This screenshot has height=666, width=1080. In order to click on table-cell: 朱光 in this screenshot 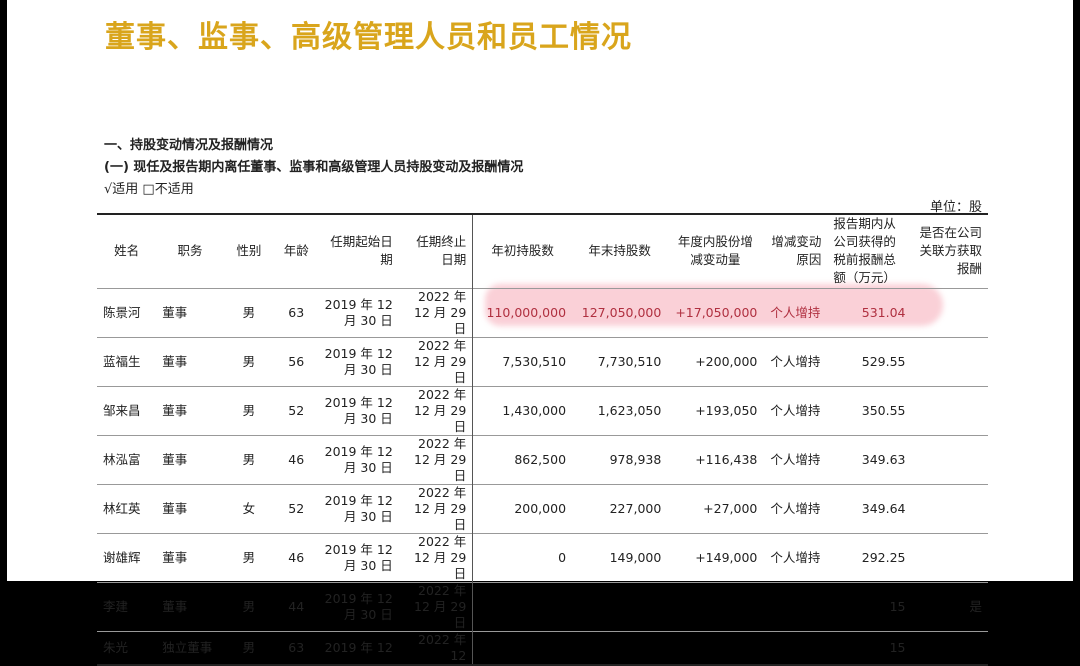, I will do `click(116, 647)`.